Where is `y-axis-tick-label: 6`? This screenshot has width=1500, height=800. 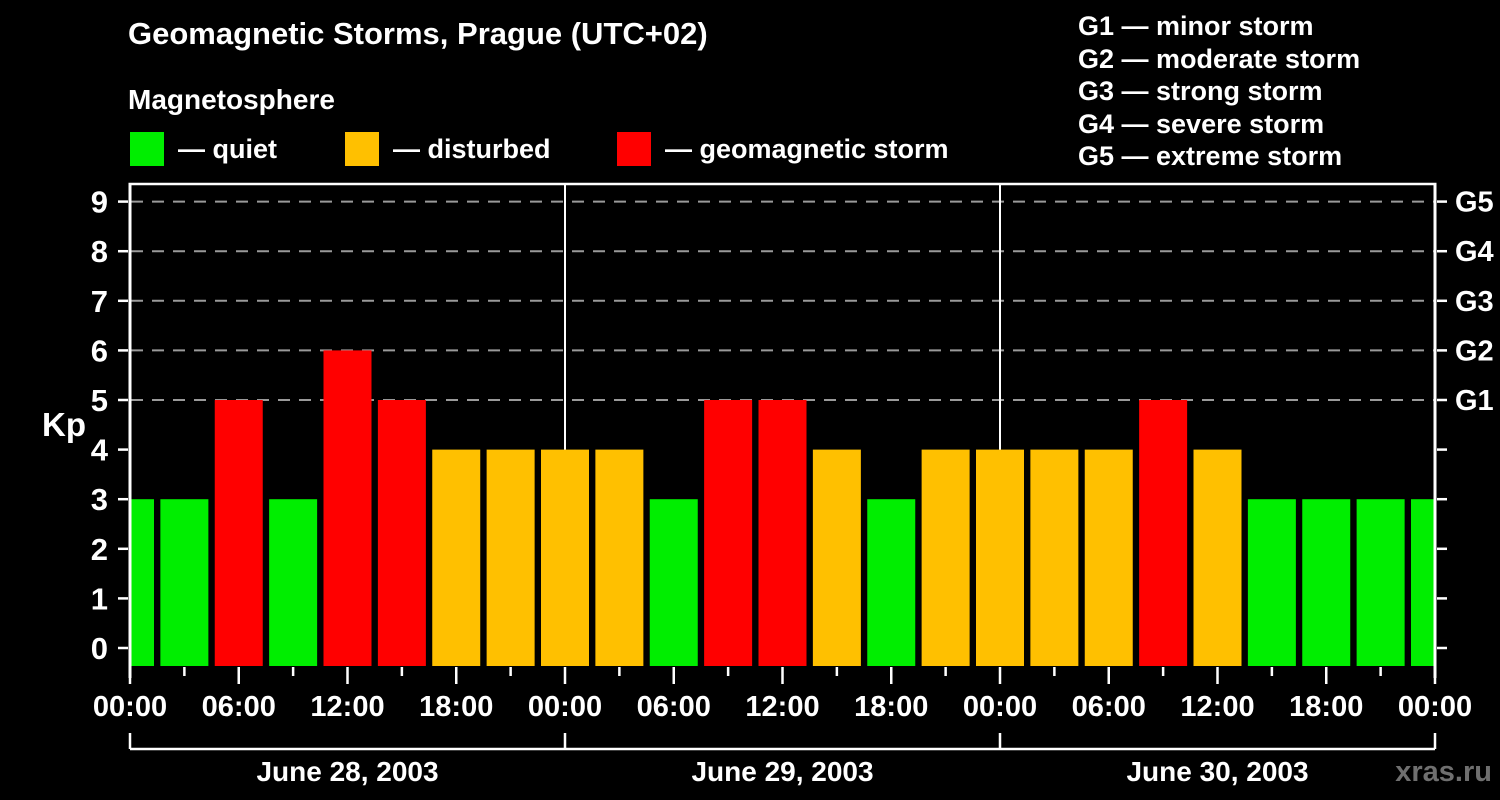
y-axis-tick-label: 6 is located at coordinates (99, 350).